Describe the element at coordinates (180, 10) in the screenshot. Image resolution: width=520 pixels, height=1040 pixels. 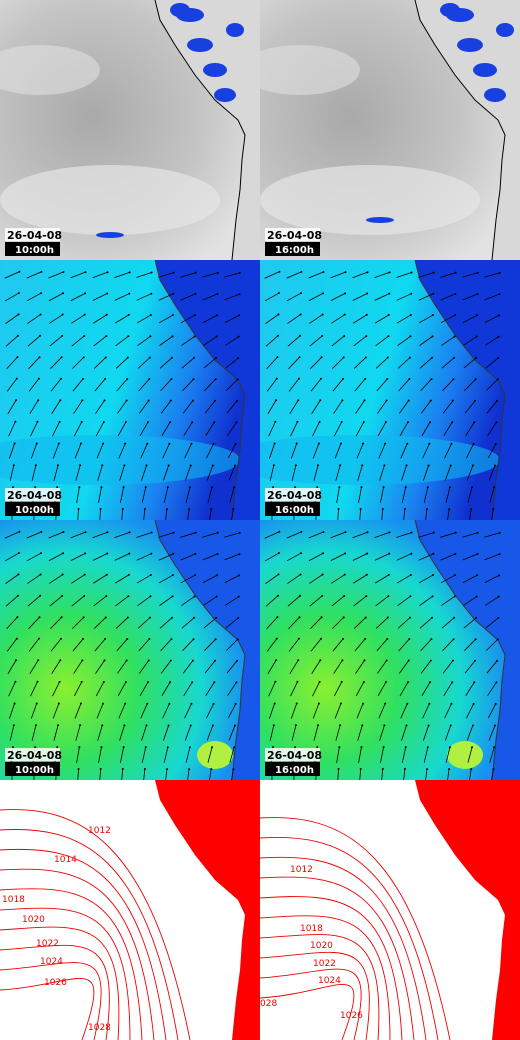
I see `rain-cloud` at that location.